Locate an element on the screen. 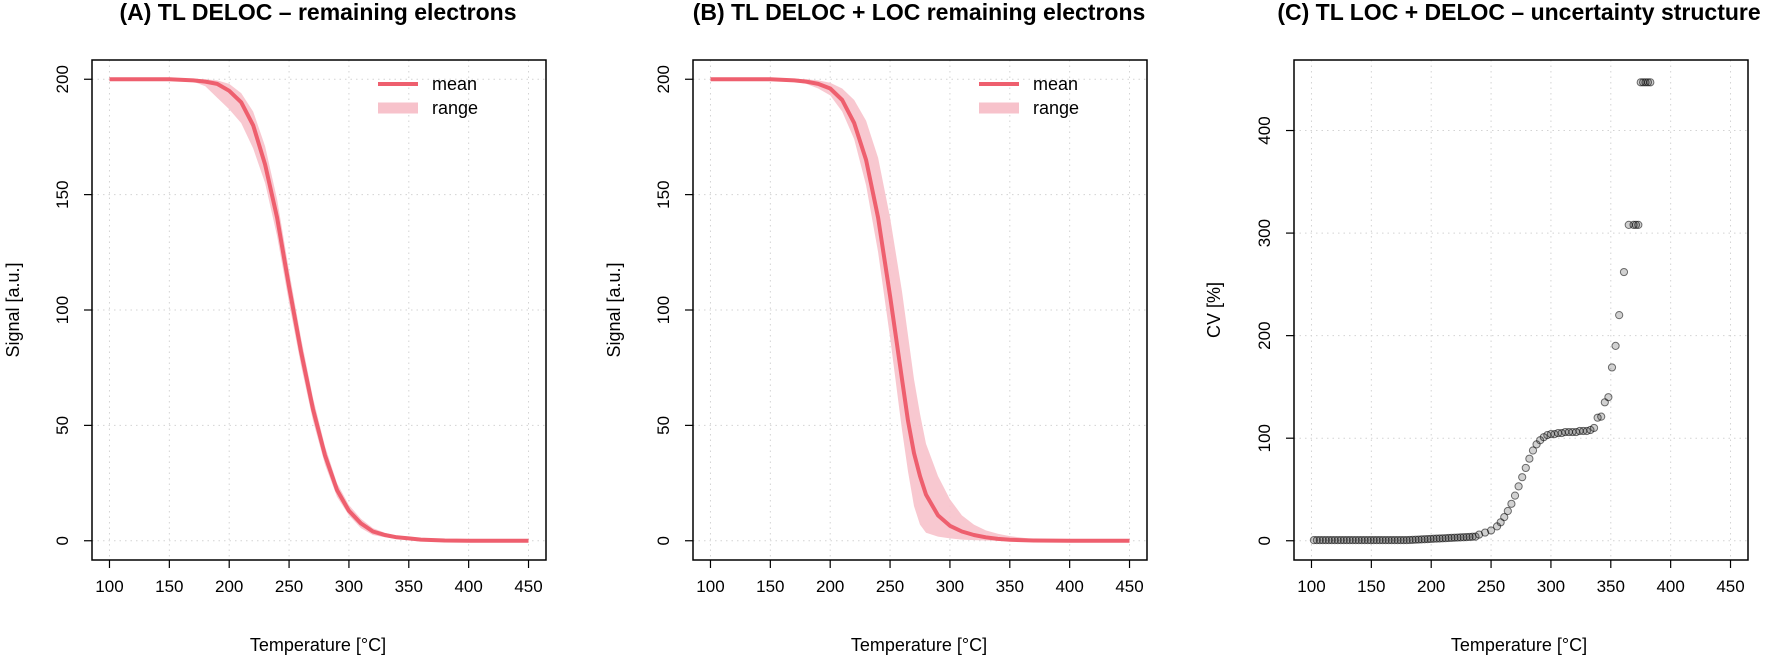 This screenshot has height=660, width=1783. panel-a-ylabel: Signal [a.u.] is located at coordinates (13, 309).